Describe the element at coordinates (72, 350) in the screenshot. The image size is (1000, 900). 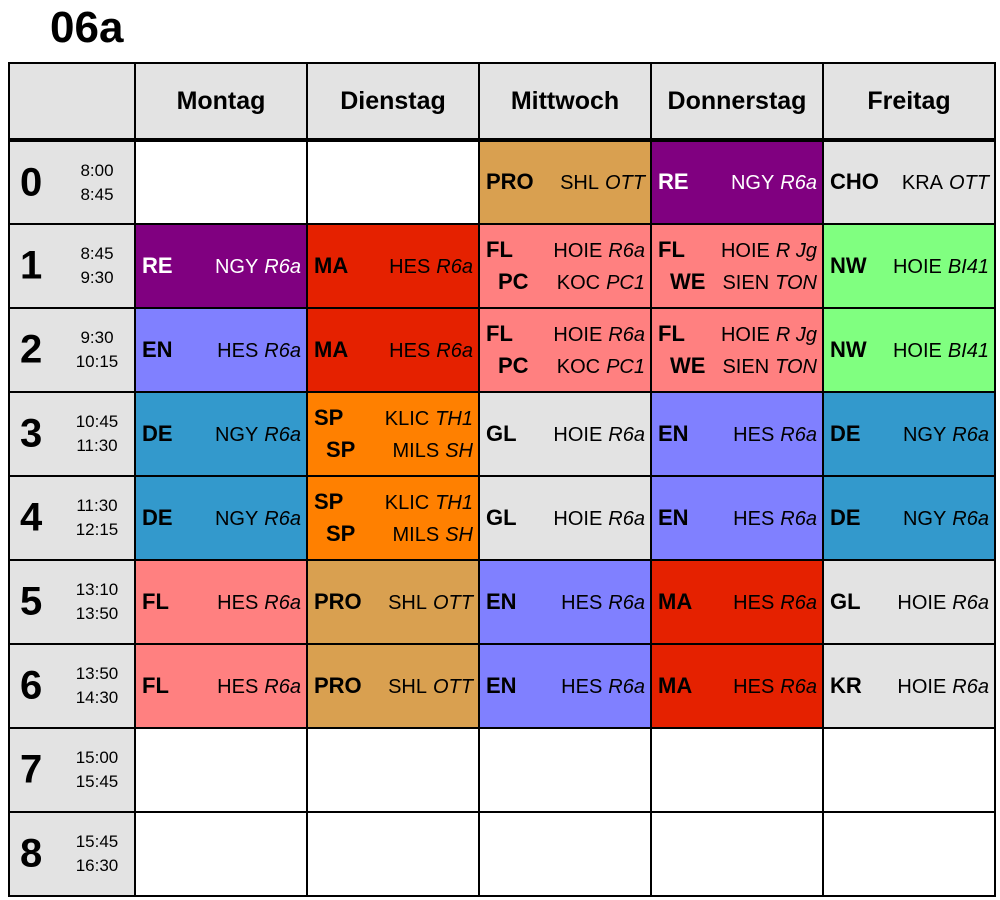
I see `period-cell: 2 9:30 10:15` at that location.